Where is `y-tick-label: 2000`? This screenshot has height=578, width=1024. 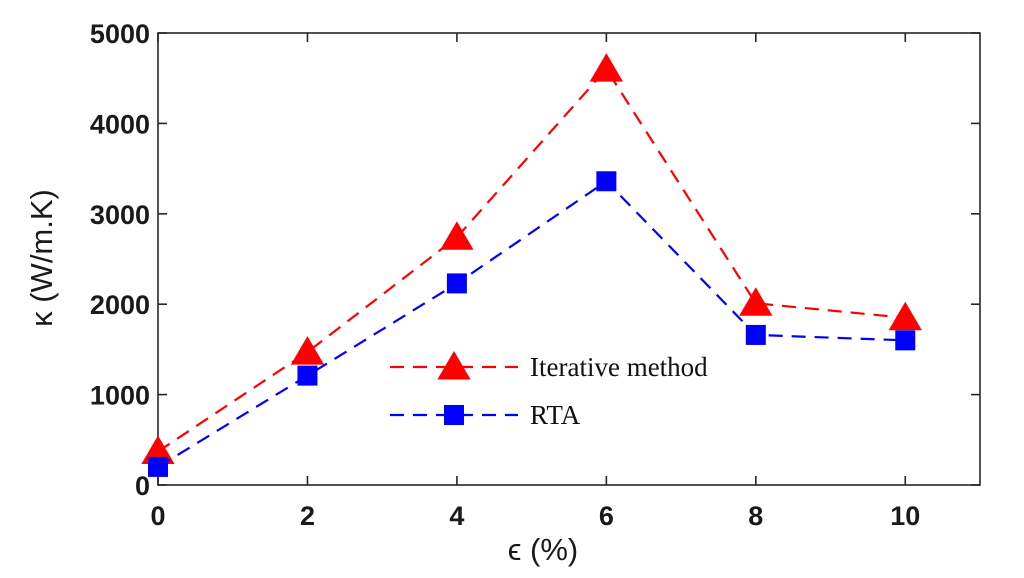
y-tick-label: 2000 is located at coordinates (120, 305).